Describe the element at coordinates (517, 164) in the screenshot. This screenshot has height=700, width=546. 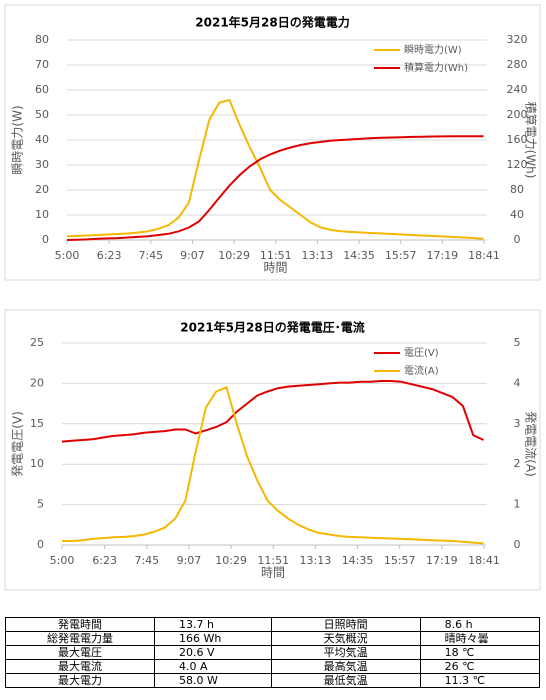
I see `y2-tick-label: 120` at that location.